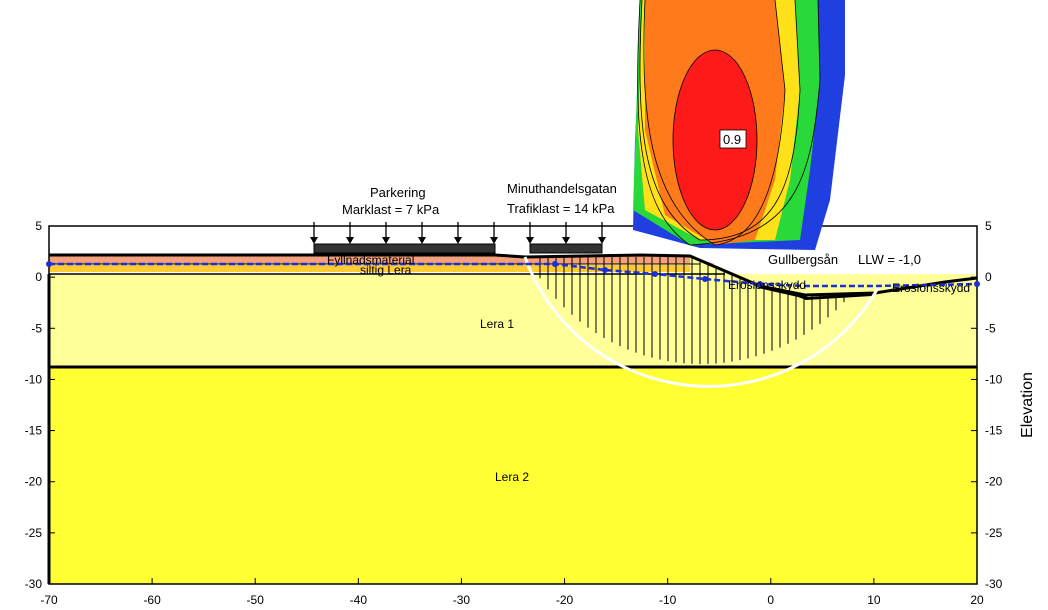 Image resolution: width=1048 pixels, height=610 pixels. I want to click on fill-label: Fyllnadsmaterial, so click(370, 260).